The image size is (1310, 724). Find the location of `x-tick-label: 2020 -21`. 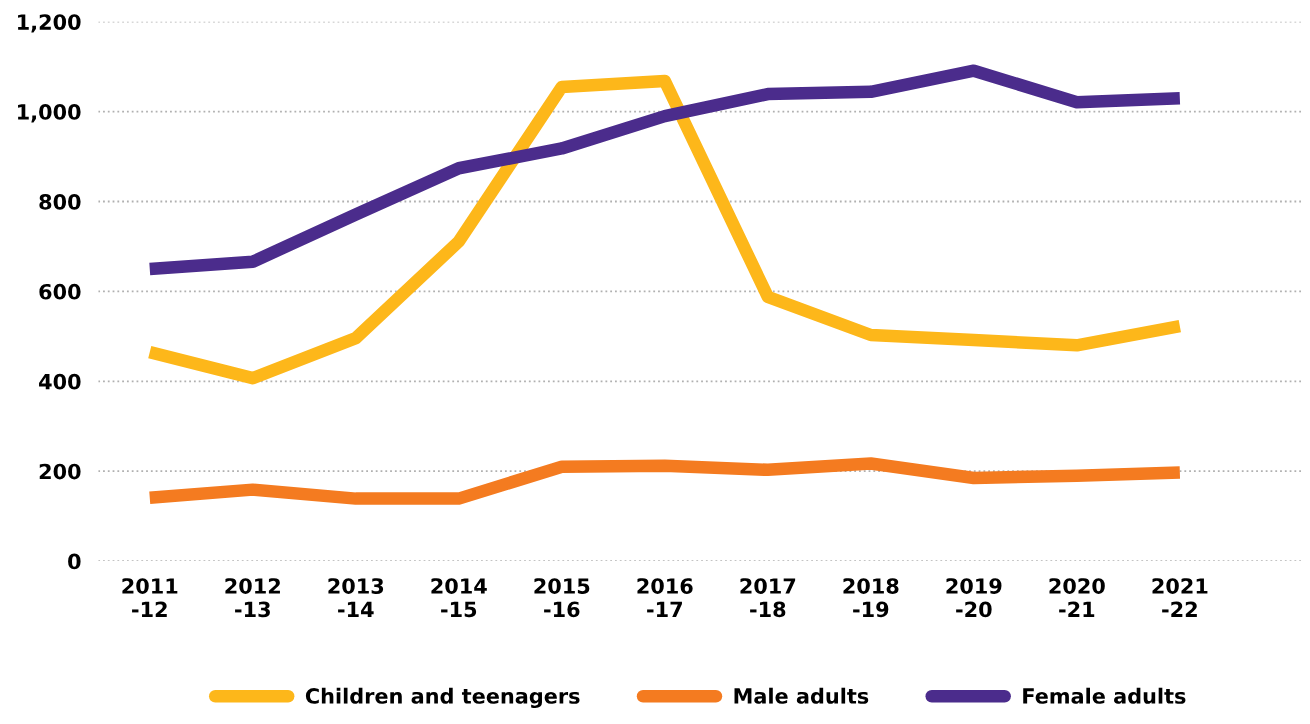

x-tick-label: 2020 -21 is located at coordinates (1077, 597).